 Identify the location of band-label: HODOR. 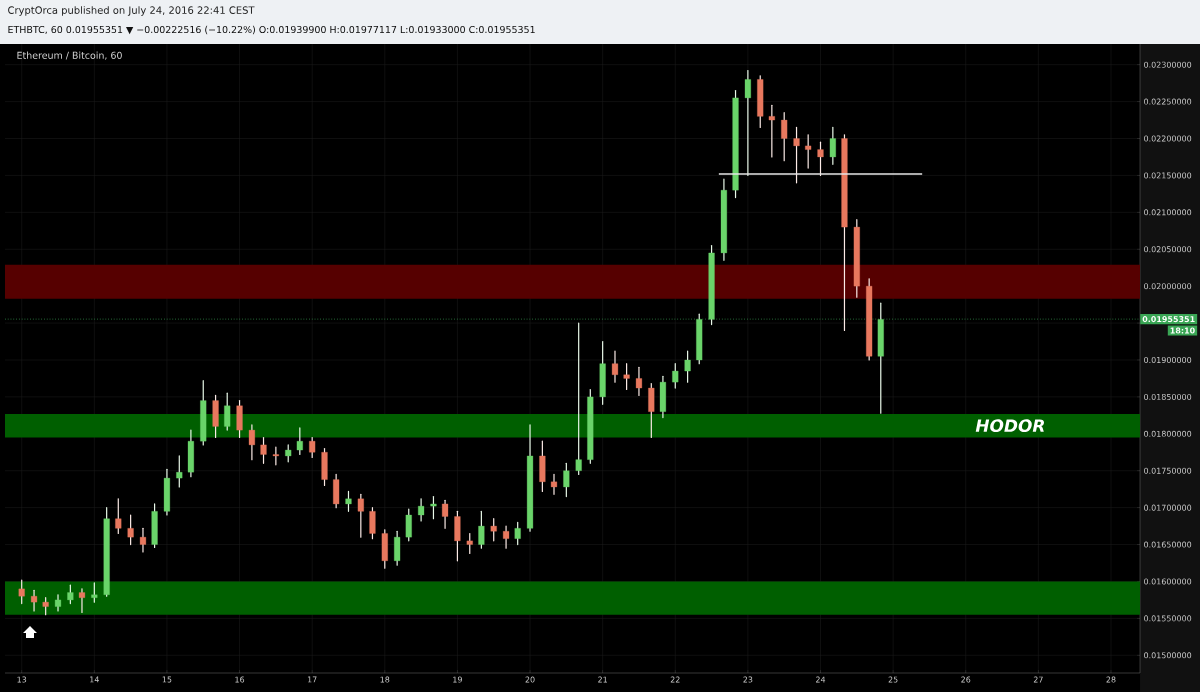
(1009, 426).